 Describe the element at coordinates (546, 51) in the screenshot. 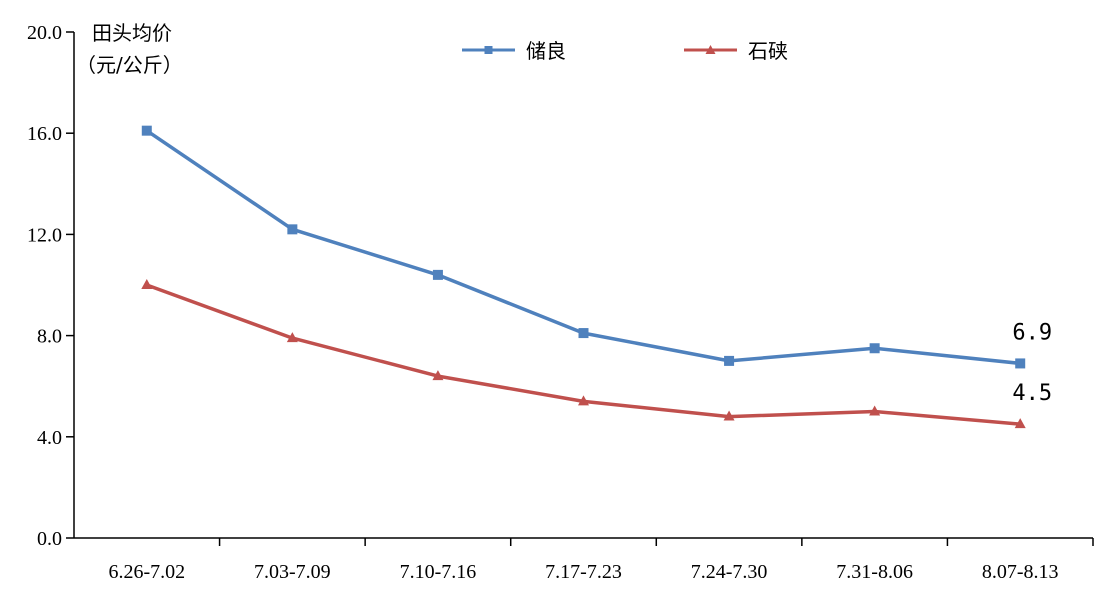

I see `legend-label-chuliang: 储良` at that location.